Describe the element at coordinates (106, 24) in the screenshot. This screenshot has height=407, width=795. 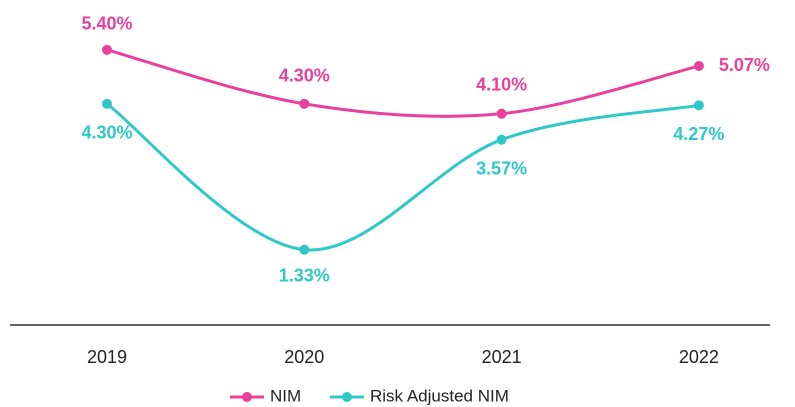
I see `data-label: 5.40%` at that location.